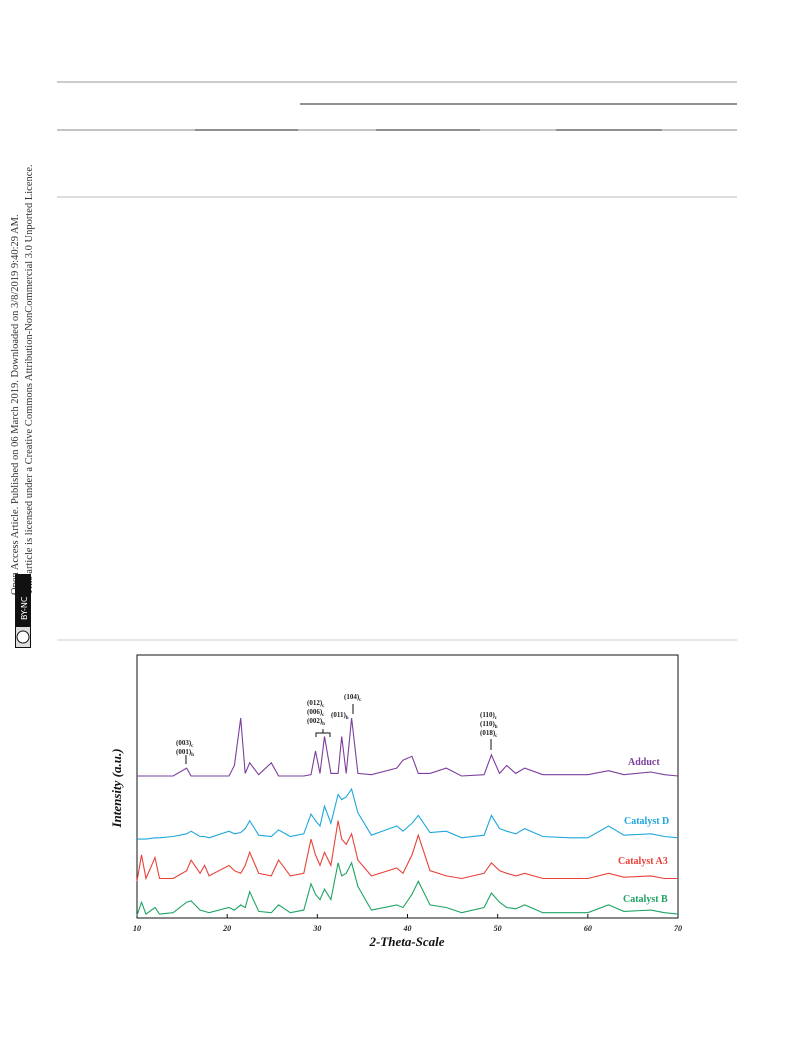 This screenshot has height=1039, width=793. Describe the element at coordinates (407, 928) in the screenshot. I see `x-tick-label: 40` at that location.